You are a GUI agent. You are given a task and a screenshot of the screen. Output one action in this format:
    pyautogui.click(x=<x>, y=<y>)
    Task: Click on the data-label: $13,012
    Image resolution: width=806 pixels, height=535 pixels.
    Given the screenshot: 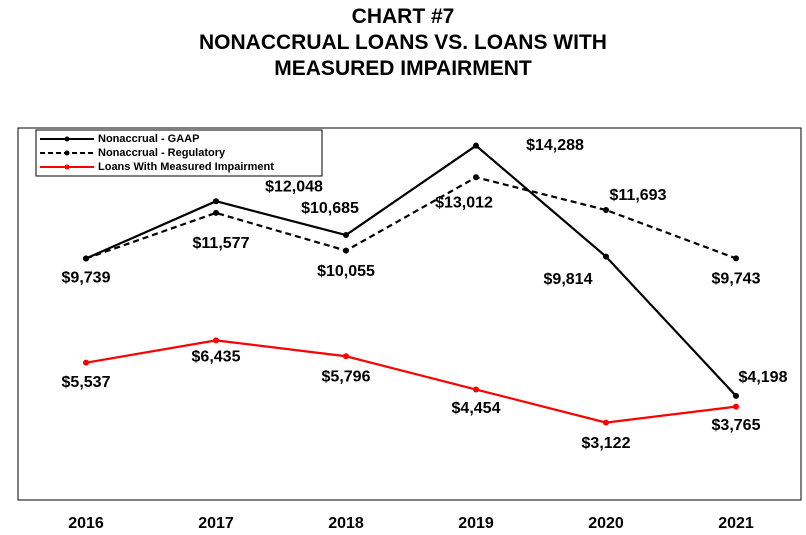 What is the action you would take?
    pyautogui.click(x=464, y=203)
    